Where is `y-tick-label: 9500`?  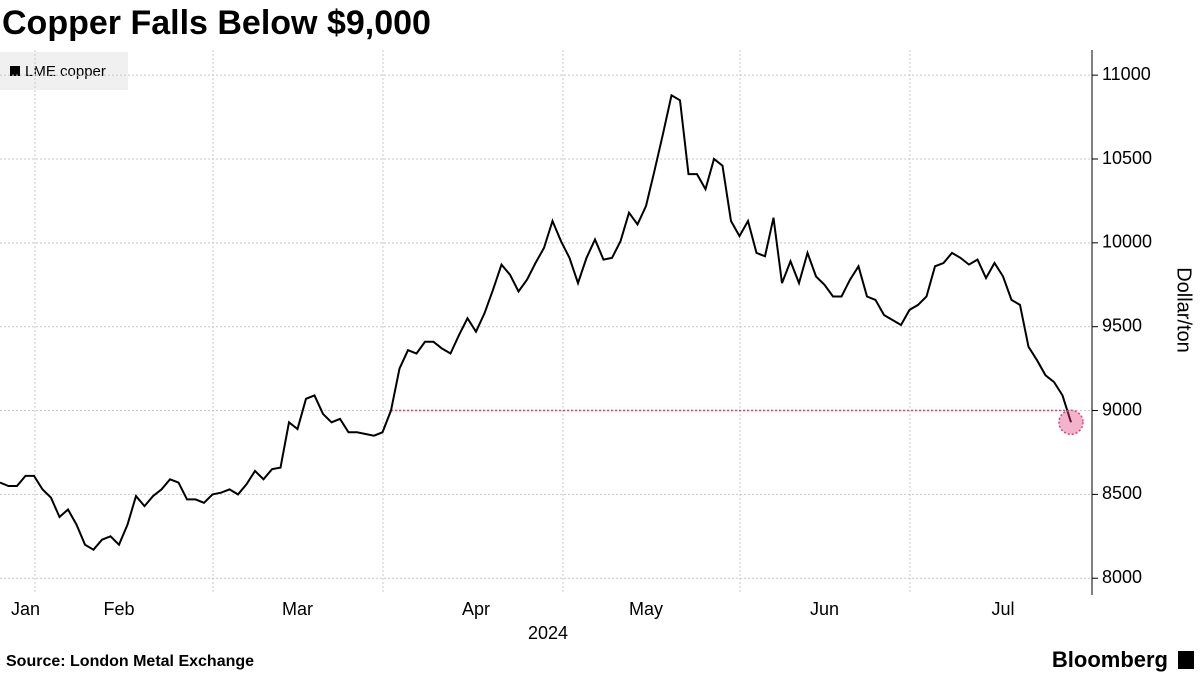
y-tick-label: 9500 is located at coordinates (1122, 325).